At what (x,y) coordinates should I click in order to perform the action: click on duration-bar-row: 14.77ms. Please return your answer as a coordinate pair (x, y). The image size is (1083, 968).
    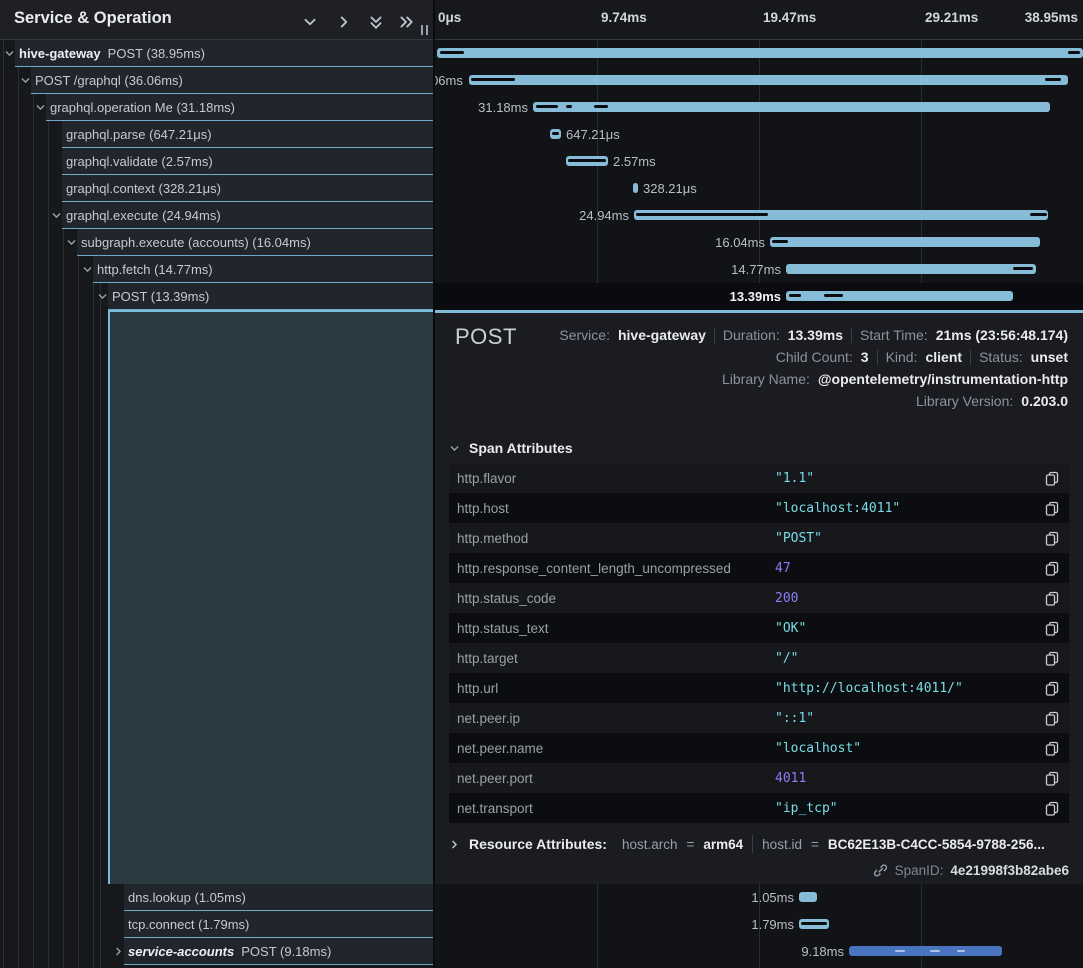
    Looking at the image, I should click on (759, 269).